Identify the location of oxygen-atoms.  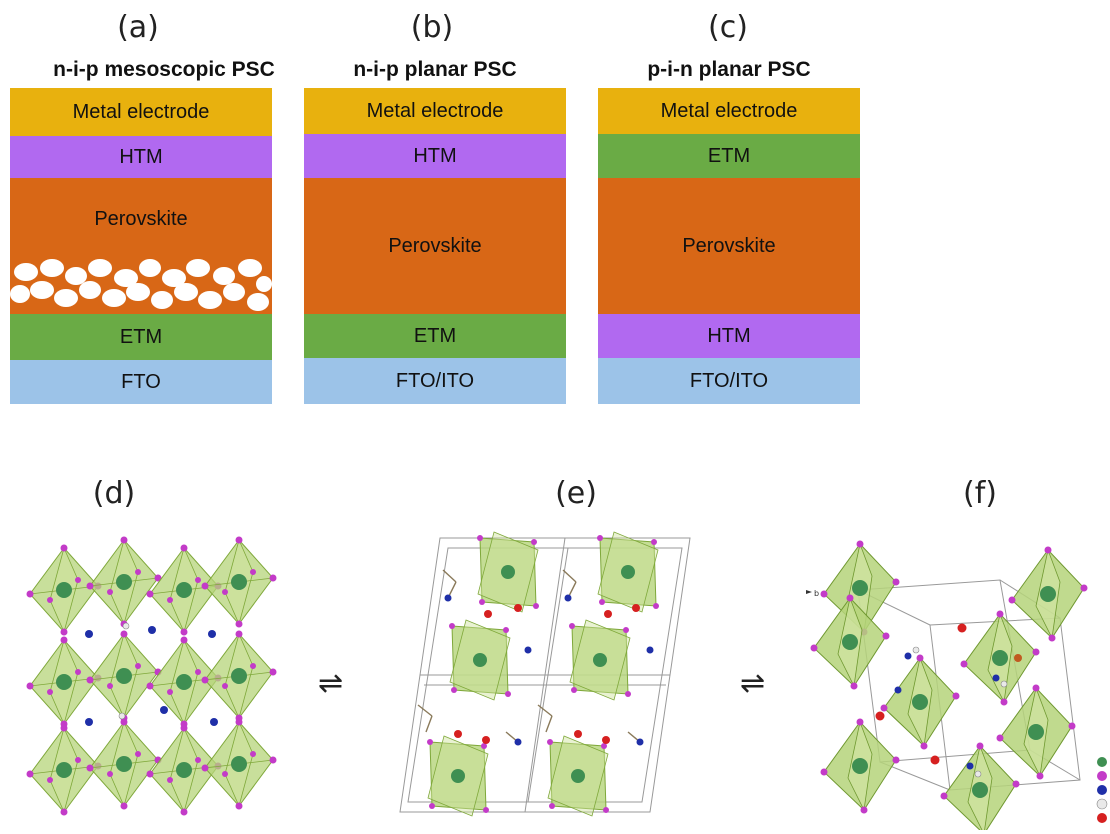
(547, 674).